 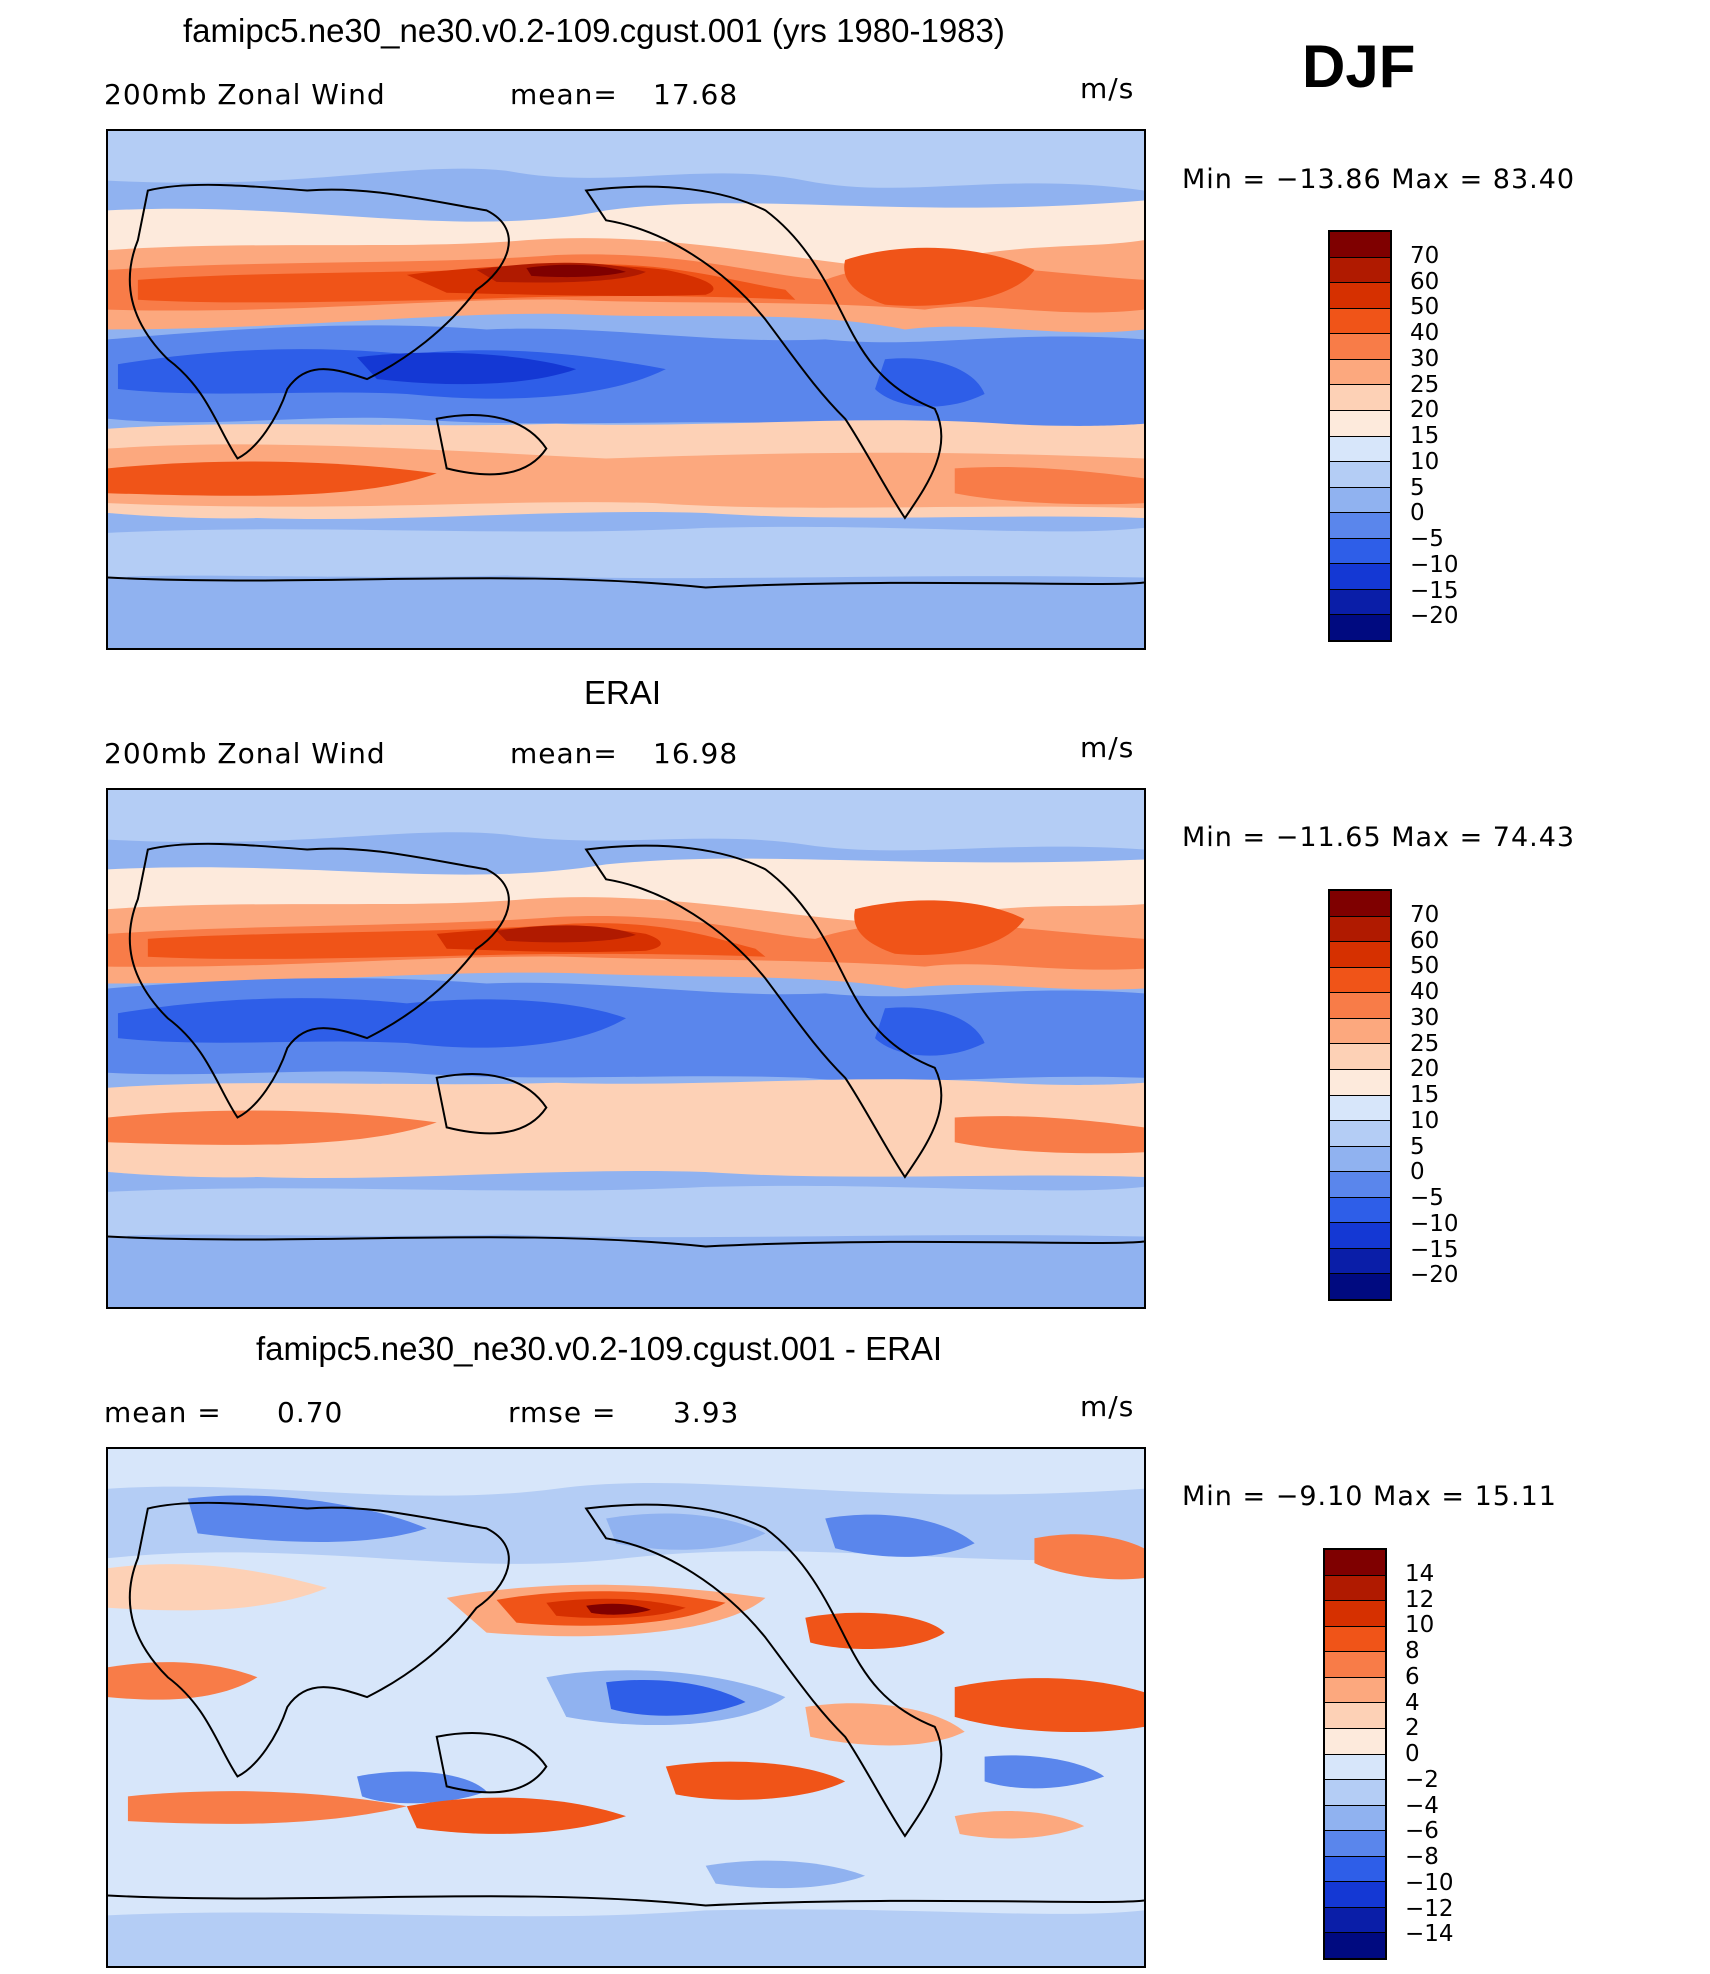 I want to click on cb3-tick: −4, so click(x=1422, y=1805).